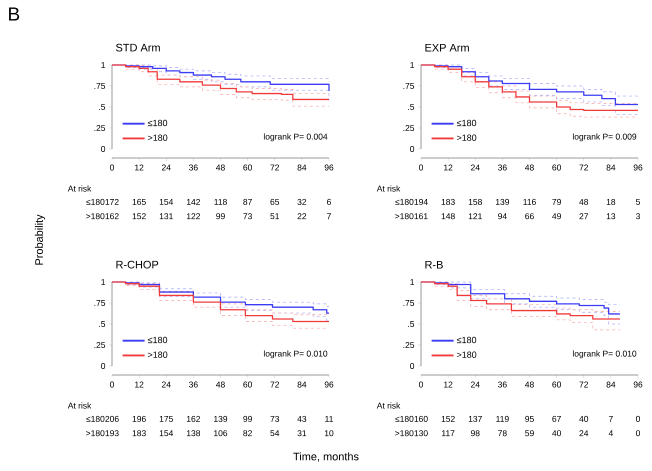 Image resolution: width=652 pixels, height=471 pixels. I want to click on text: 79, so click(556, 201).